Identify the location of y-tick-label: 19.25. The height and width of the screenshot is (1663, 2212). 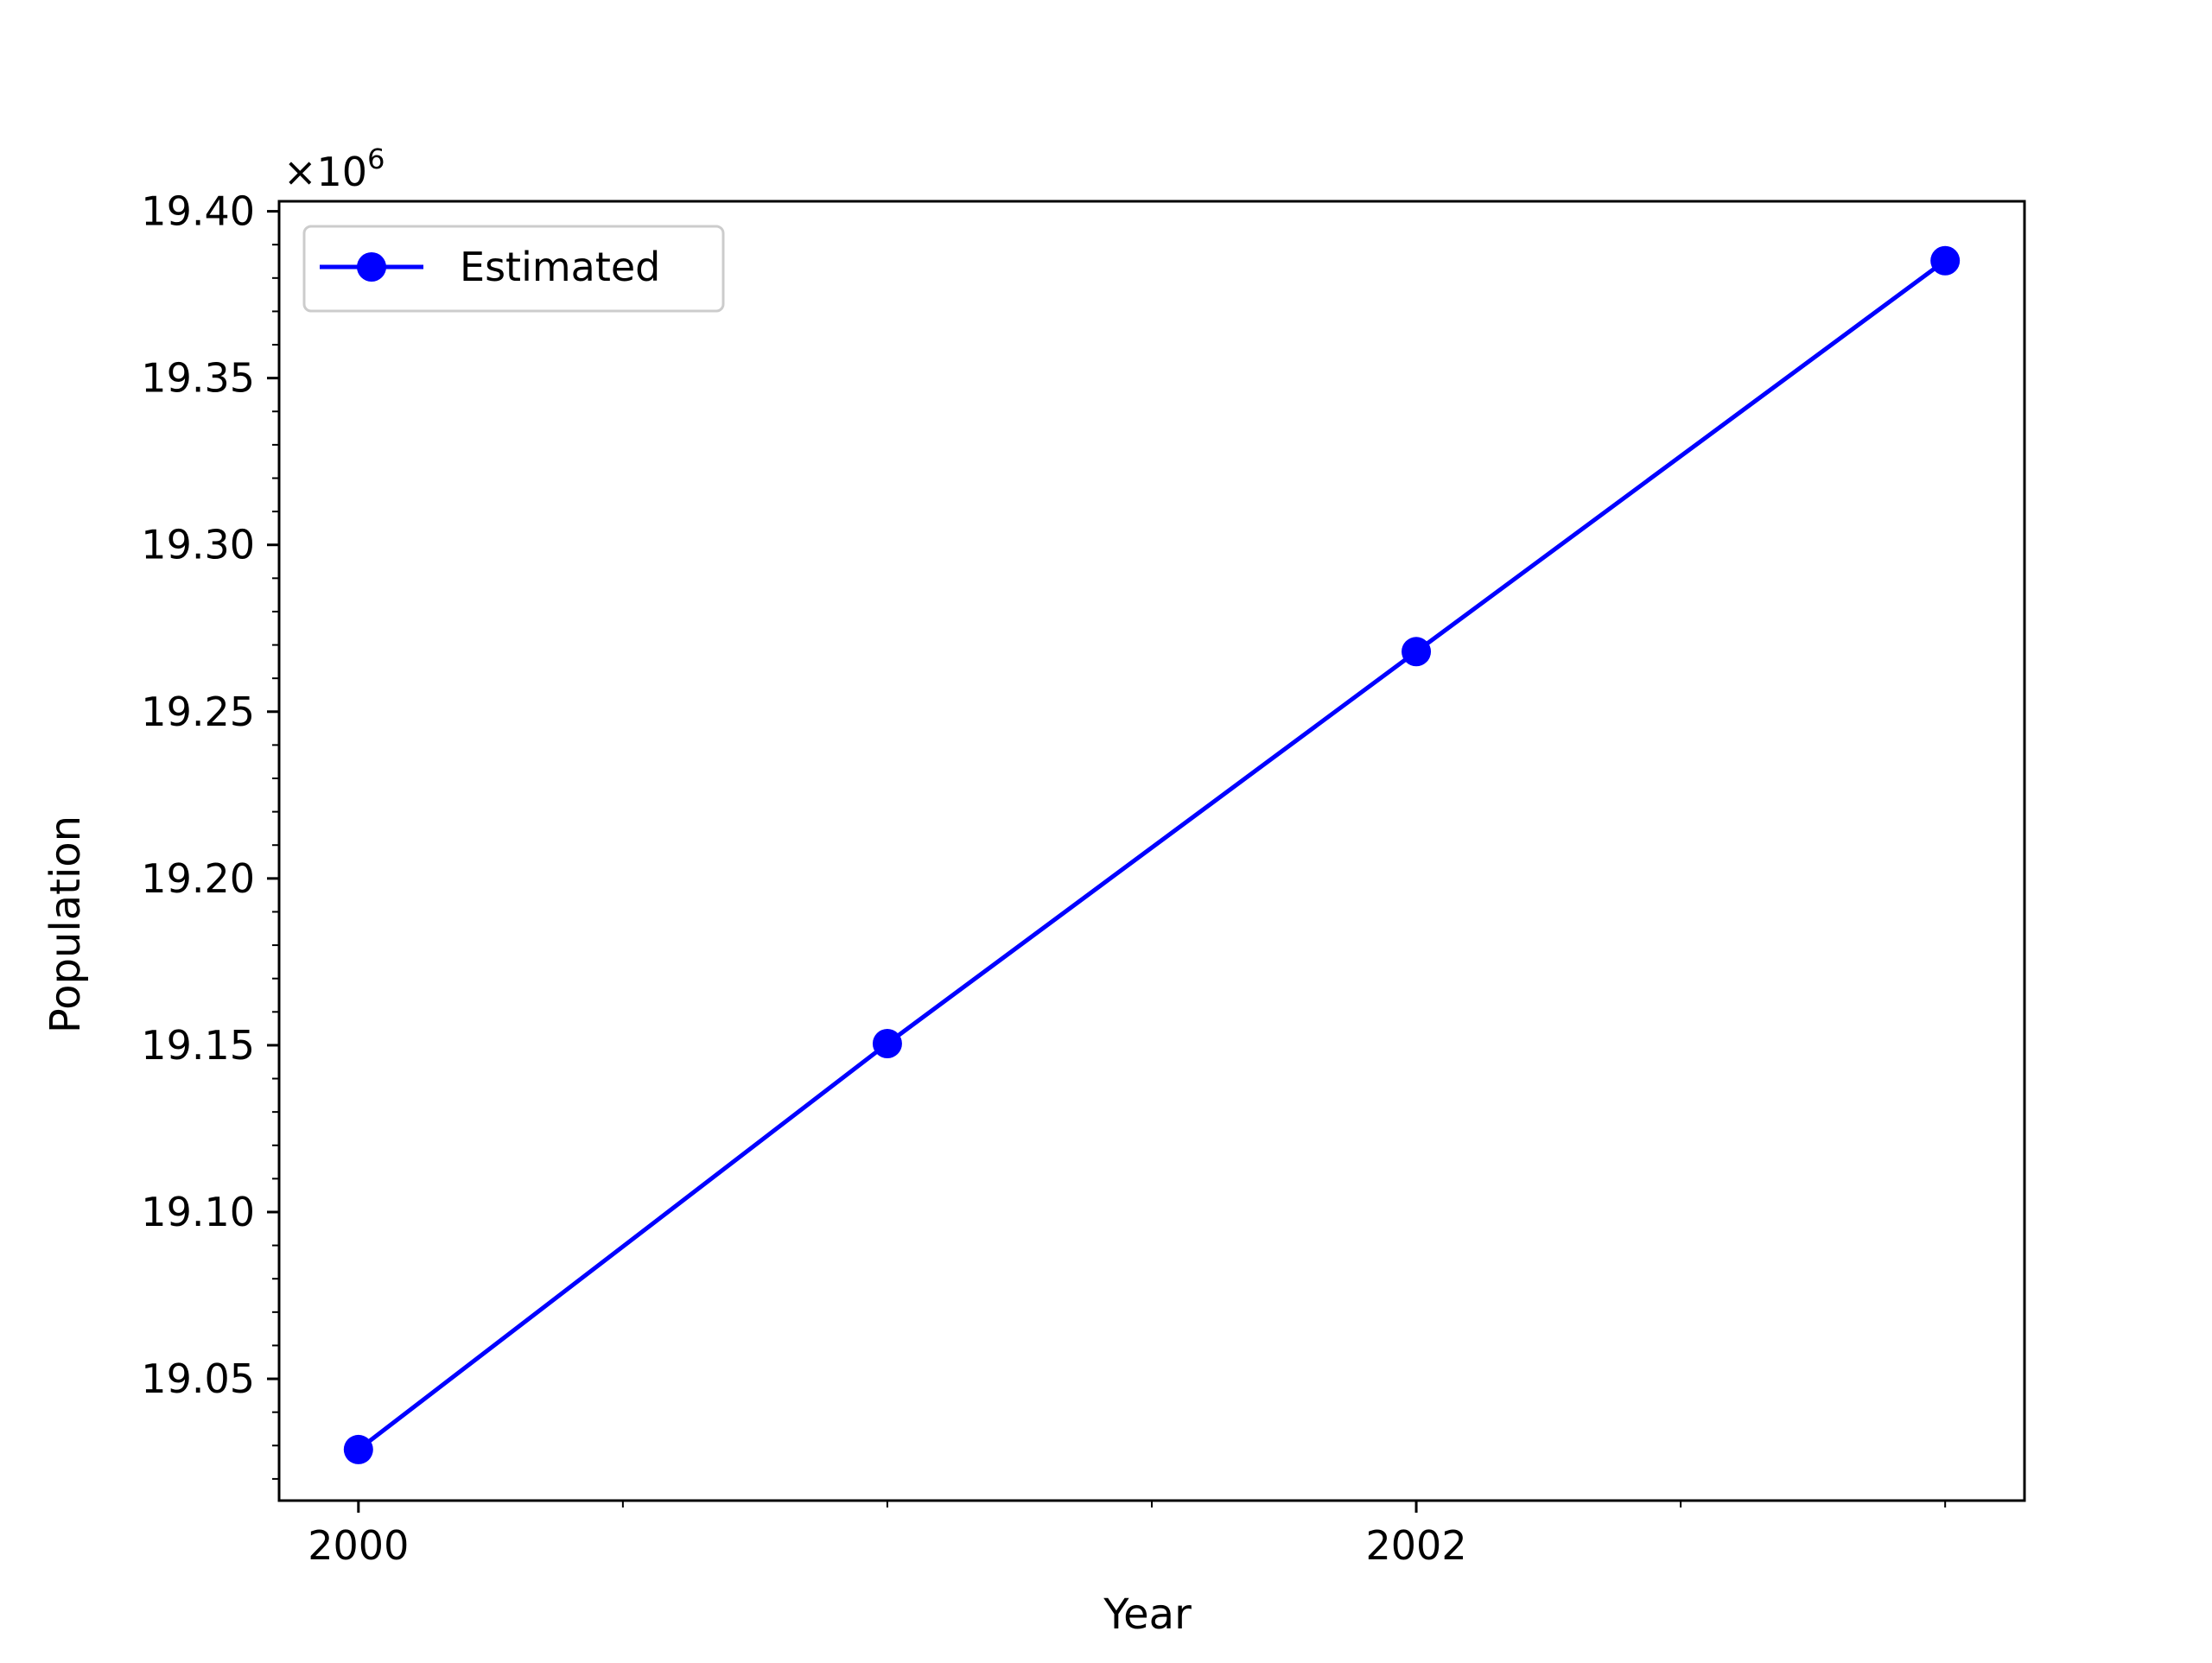
(198, 712).